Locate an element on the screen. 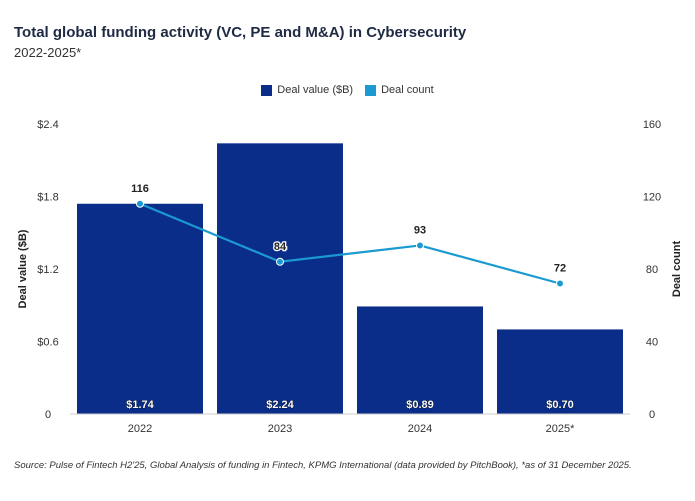 This screenshot has width=695, height=501. deal-count-label: 116 is located at coordinates (140, 189).